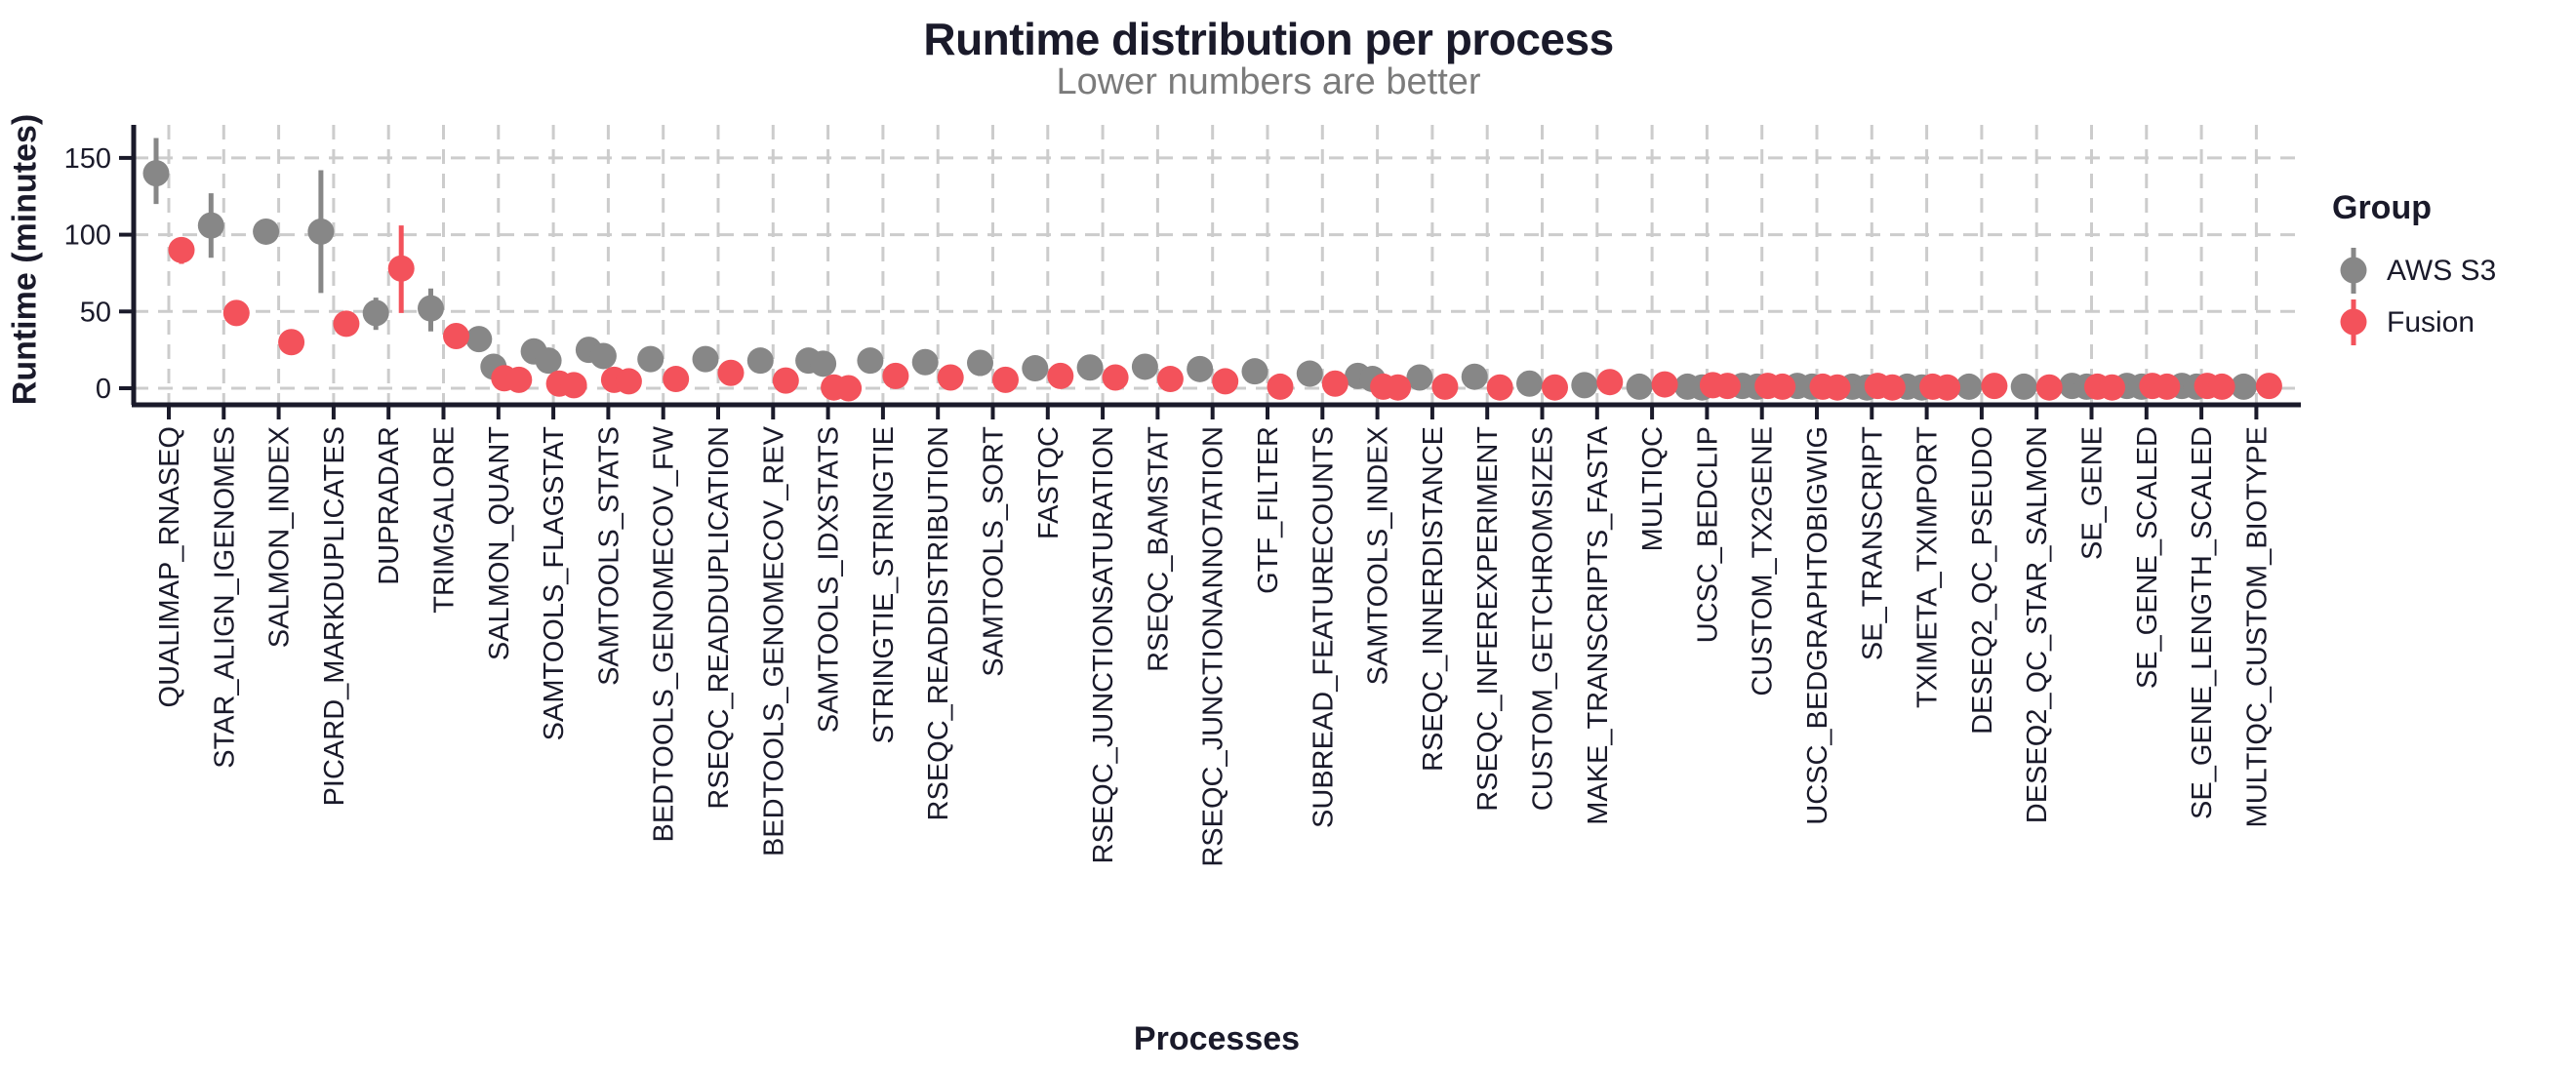 This screenshot has height=1073, width=2576. I want to click on chart-title: Runtime distribution per process, so click(1268, 39).